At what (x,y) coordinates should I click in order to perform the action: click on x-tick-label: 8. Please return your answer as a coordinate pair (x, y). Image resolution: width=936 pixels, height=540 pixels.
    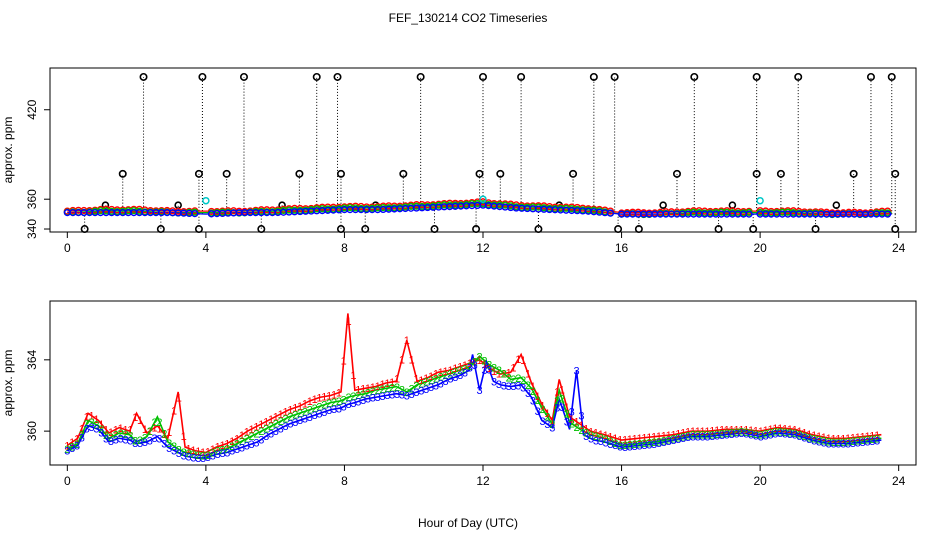
    Looking at the image, I should click on (344, 481).